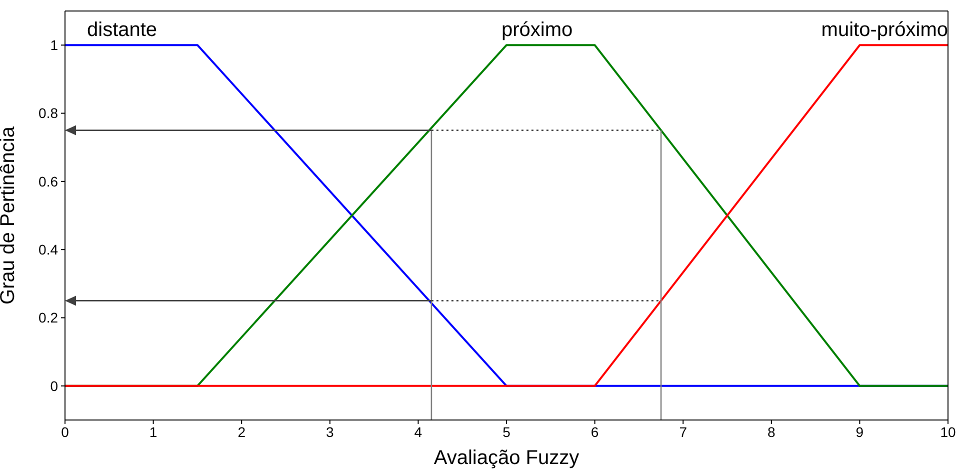  I want to click on series-label: próximo, so click(537, 30).